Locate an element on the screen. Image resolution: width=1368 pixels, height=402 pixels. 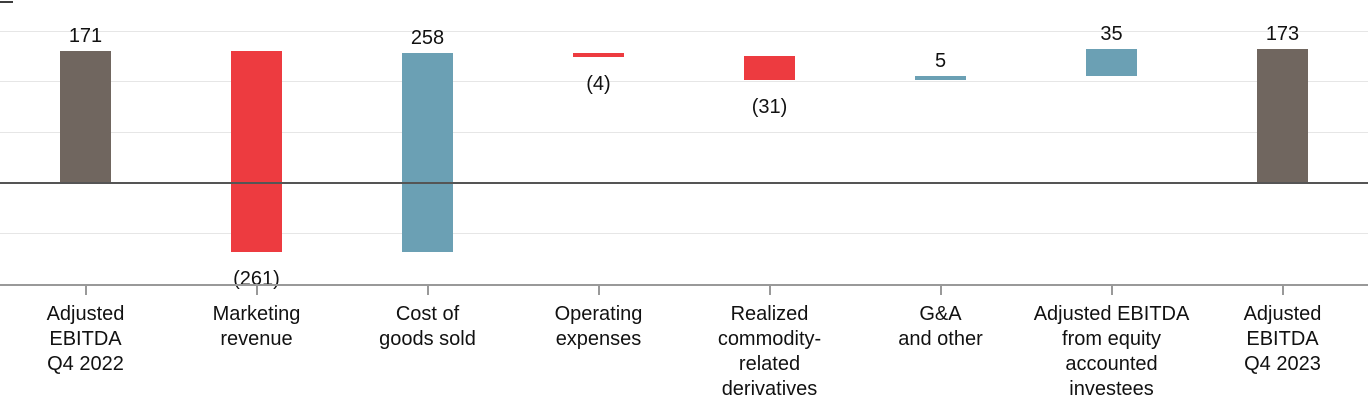
category-label-line: from equity is located at coordinates (1111, 339).